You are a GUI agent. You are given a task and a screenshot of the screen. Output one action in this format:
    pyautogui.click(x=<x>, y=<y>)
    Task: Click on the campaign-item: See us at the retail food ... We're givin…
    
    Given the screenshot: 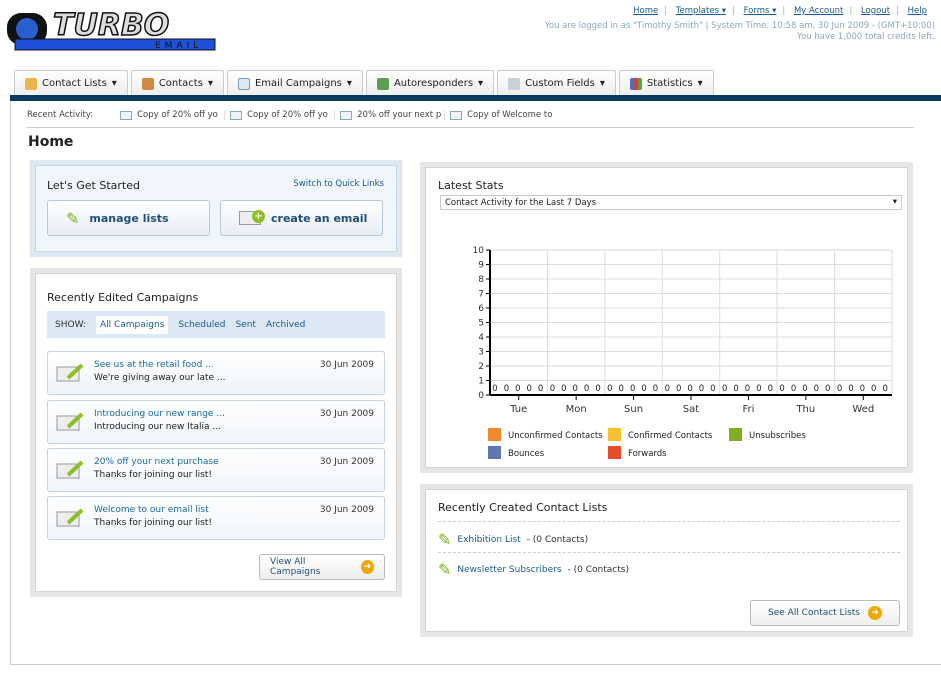 What is the action you would take?
    pyautogui.click(x=216, y=373)
    